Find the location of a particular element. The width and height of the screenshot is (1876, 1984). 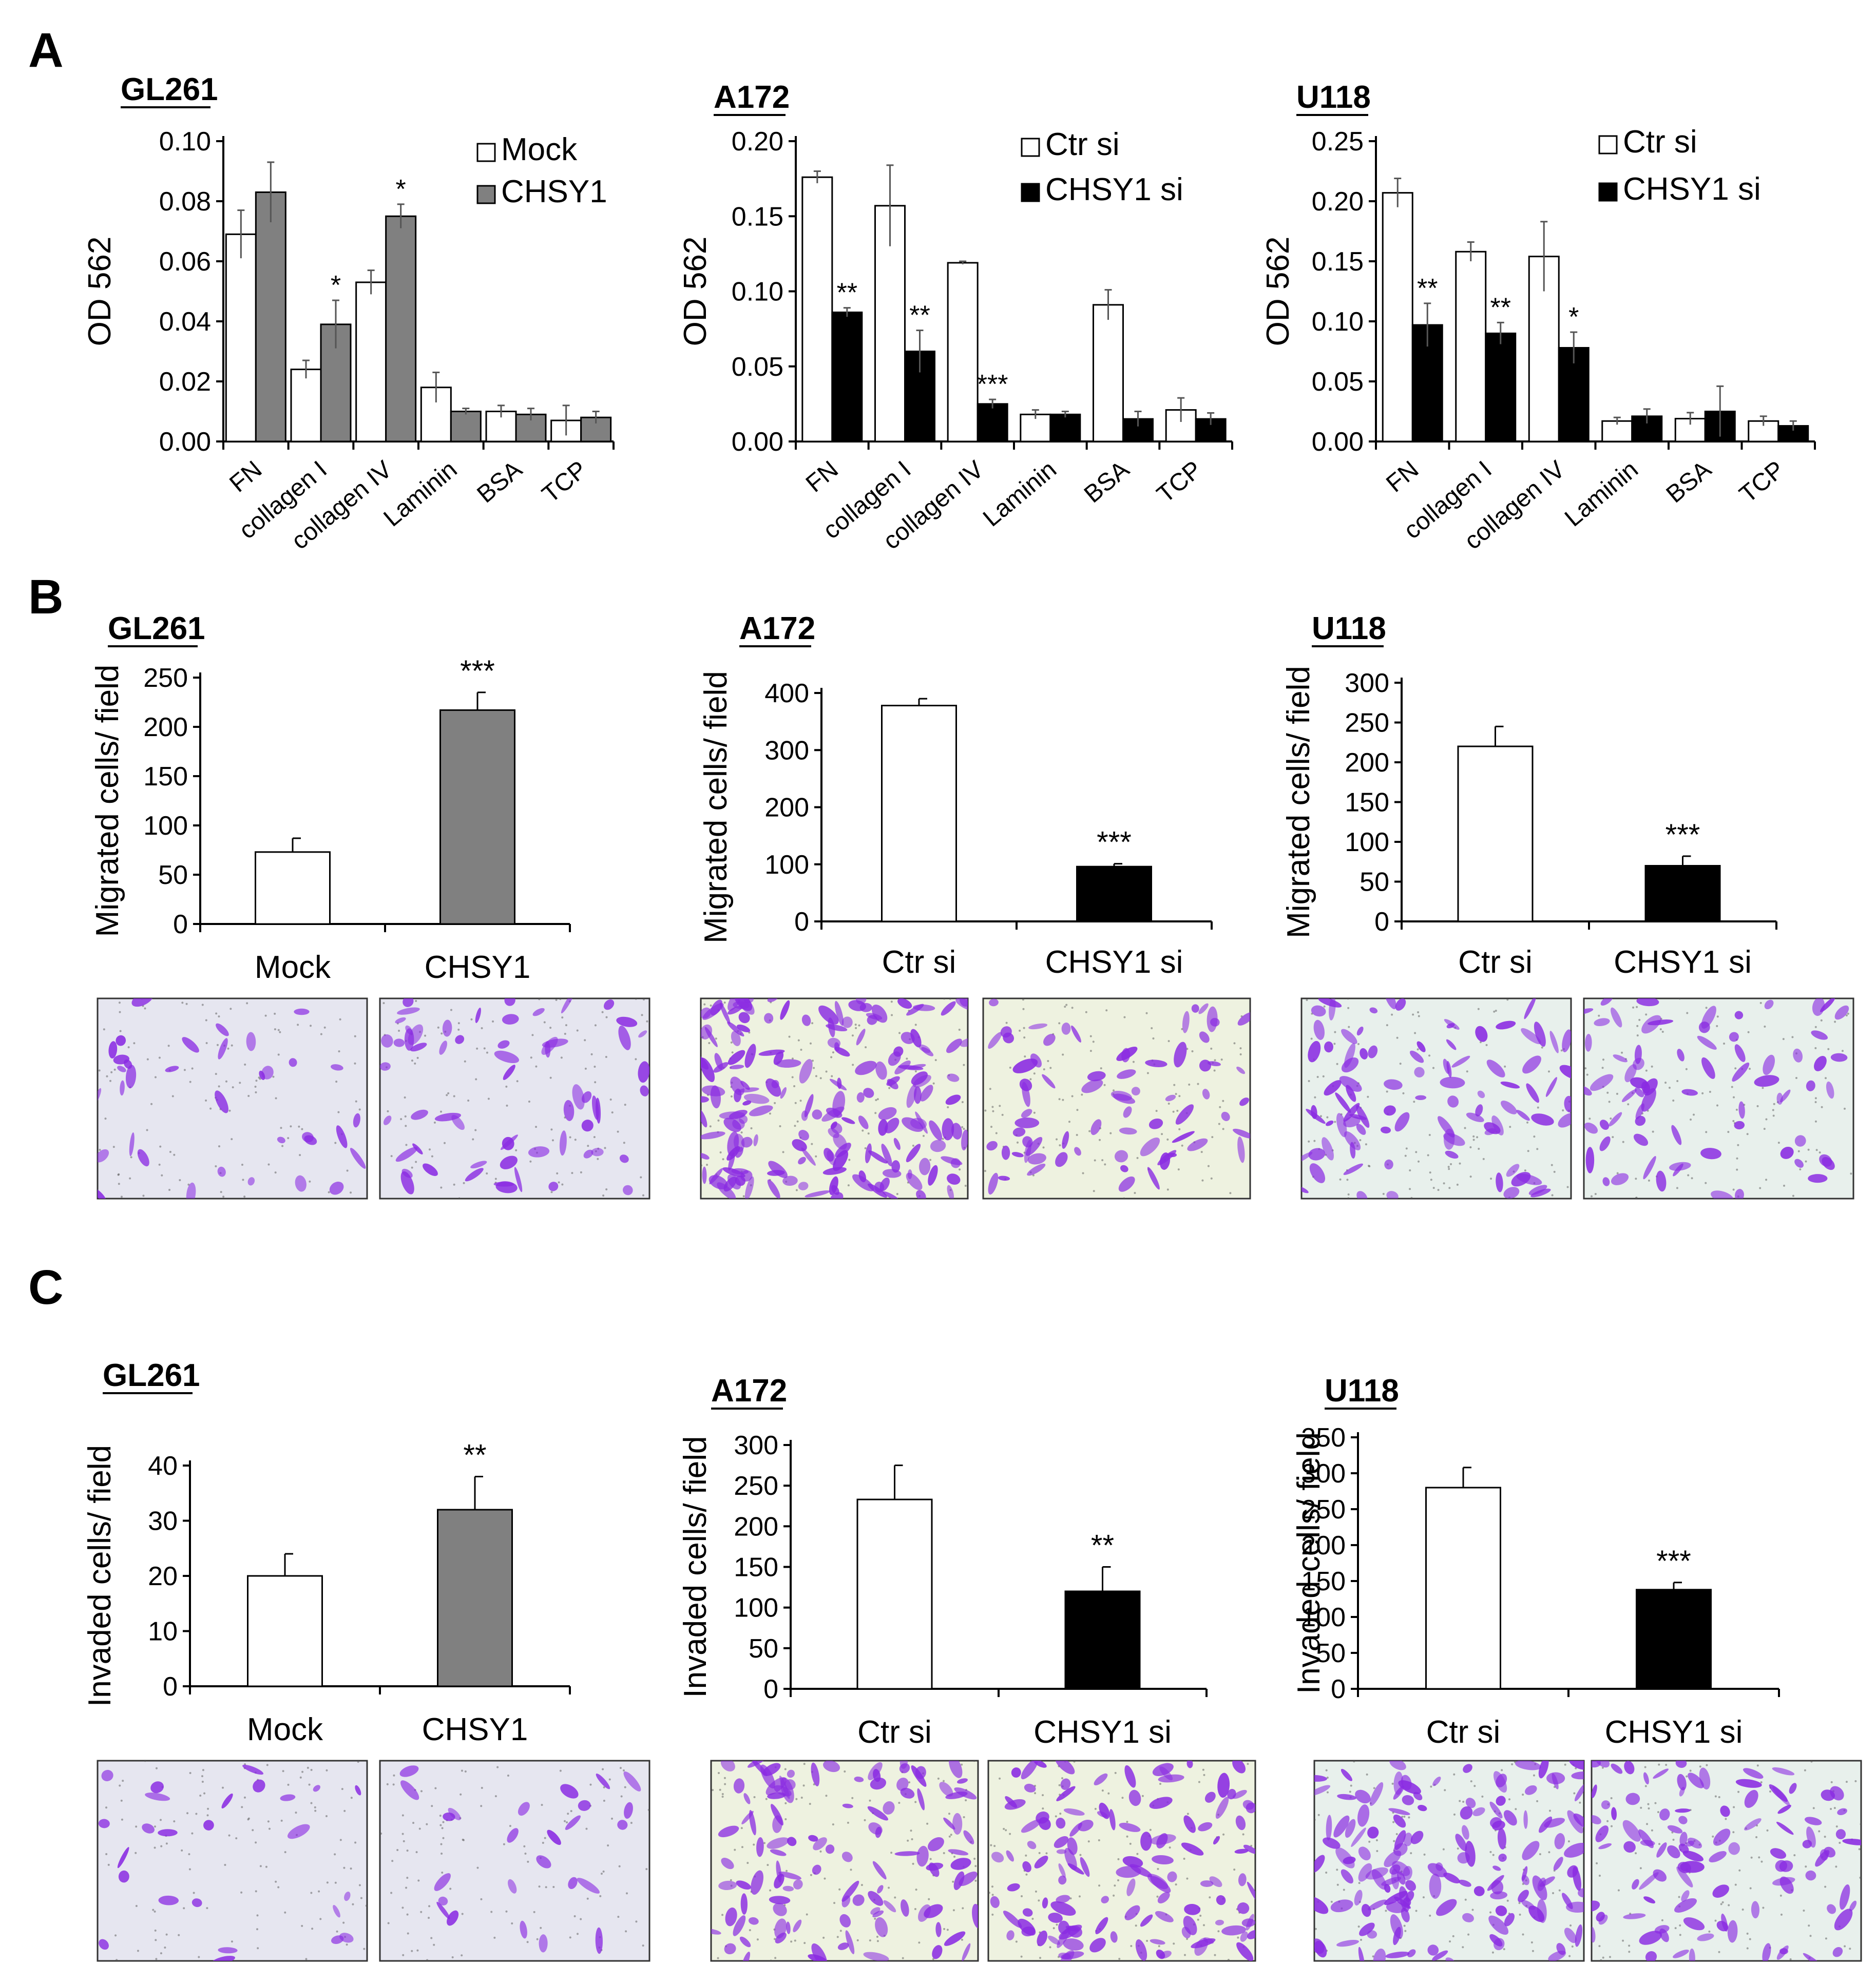

y-tick-label: 0.20 is located at coordinates (1338, 202).